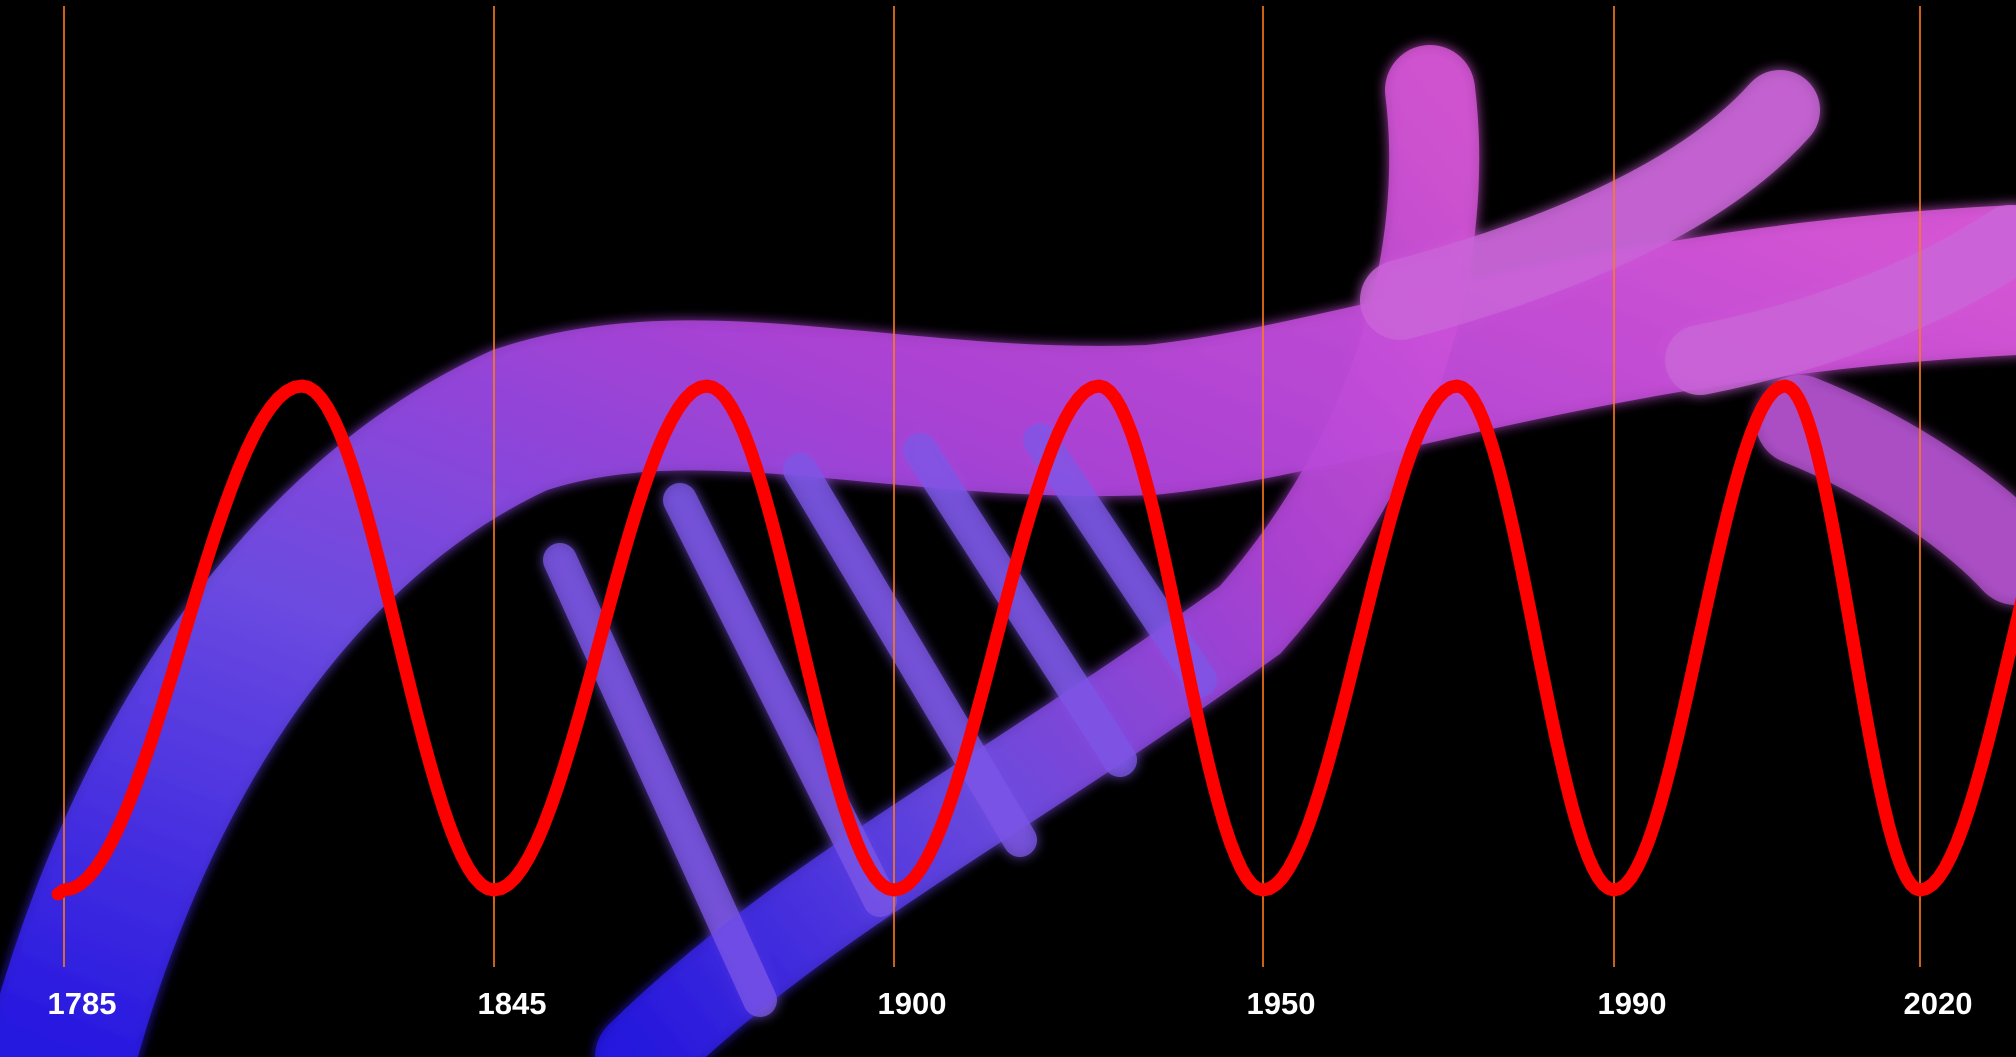 Image resolution: width=2016 pixels, height=1057 pixels. I want to click on year-label: 1845, so click(512, 1003).